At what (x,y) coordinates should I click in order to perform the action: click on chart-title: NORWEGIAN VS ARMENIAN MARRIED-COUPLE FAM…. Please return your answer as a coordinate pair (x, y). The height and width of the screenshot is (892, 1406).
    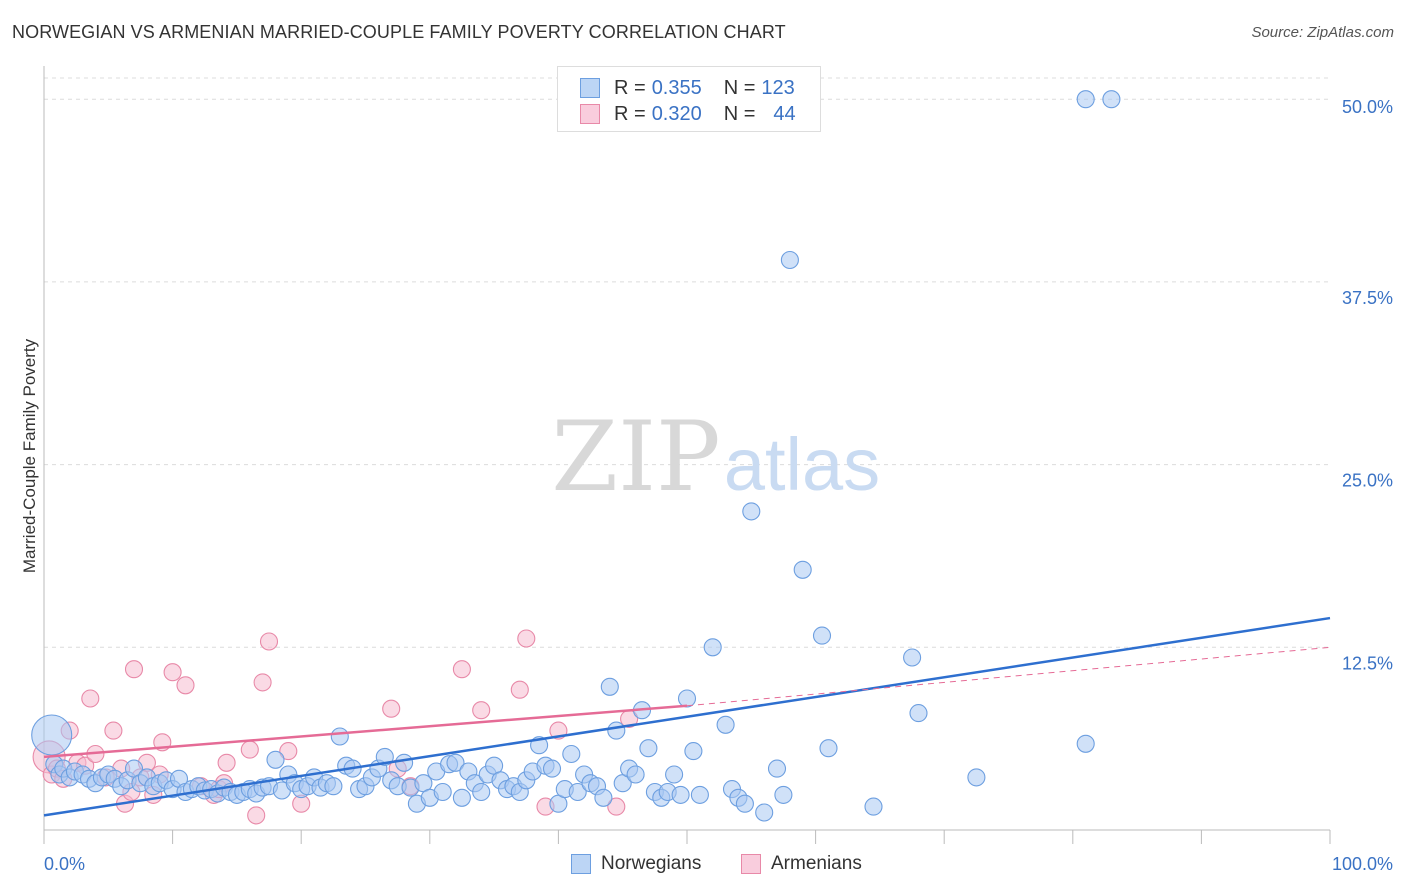
    Looking at the image, I should click on (399, 32).